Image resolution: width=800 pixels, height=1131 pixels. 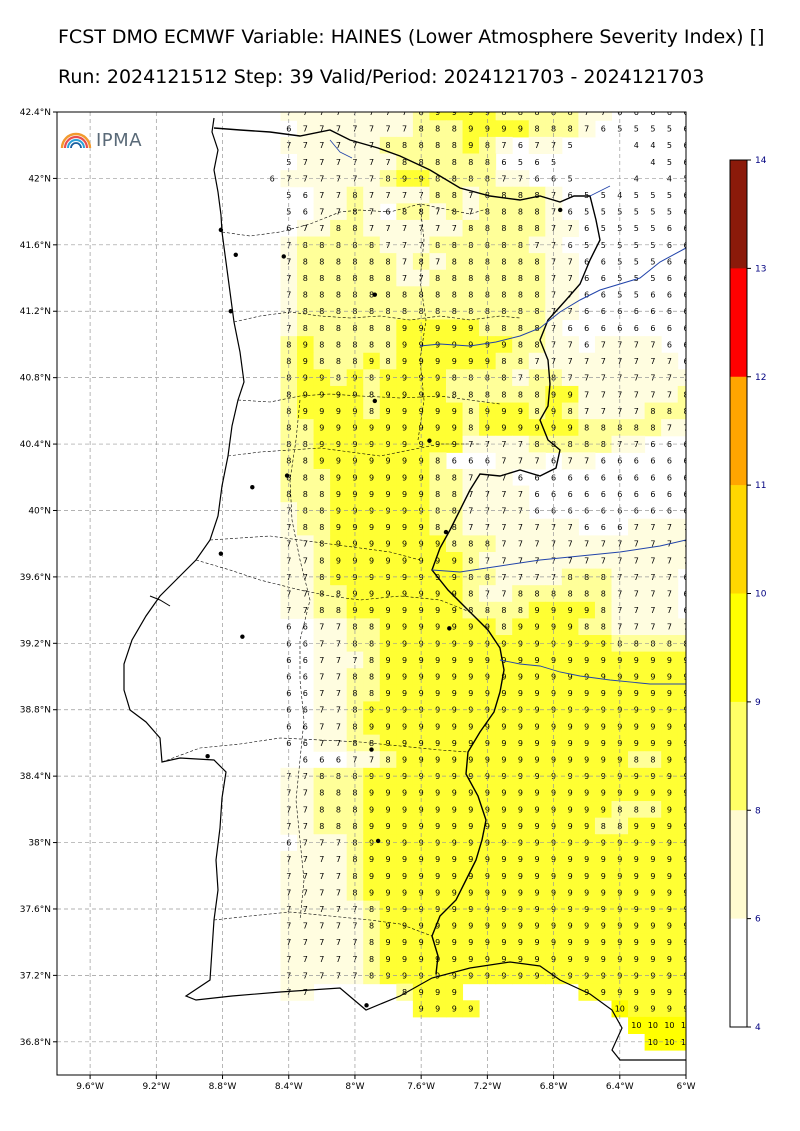 What do you see at coordinates (653, 1042) in the screenshot?
I see `haines-value: 10` at bounding box center [653, 1042].